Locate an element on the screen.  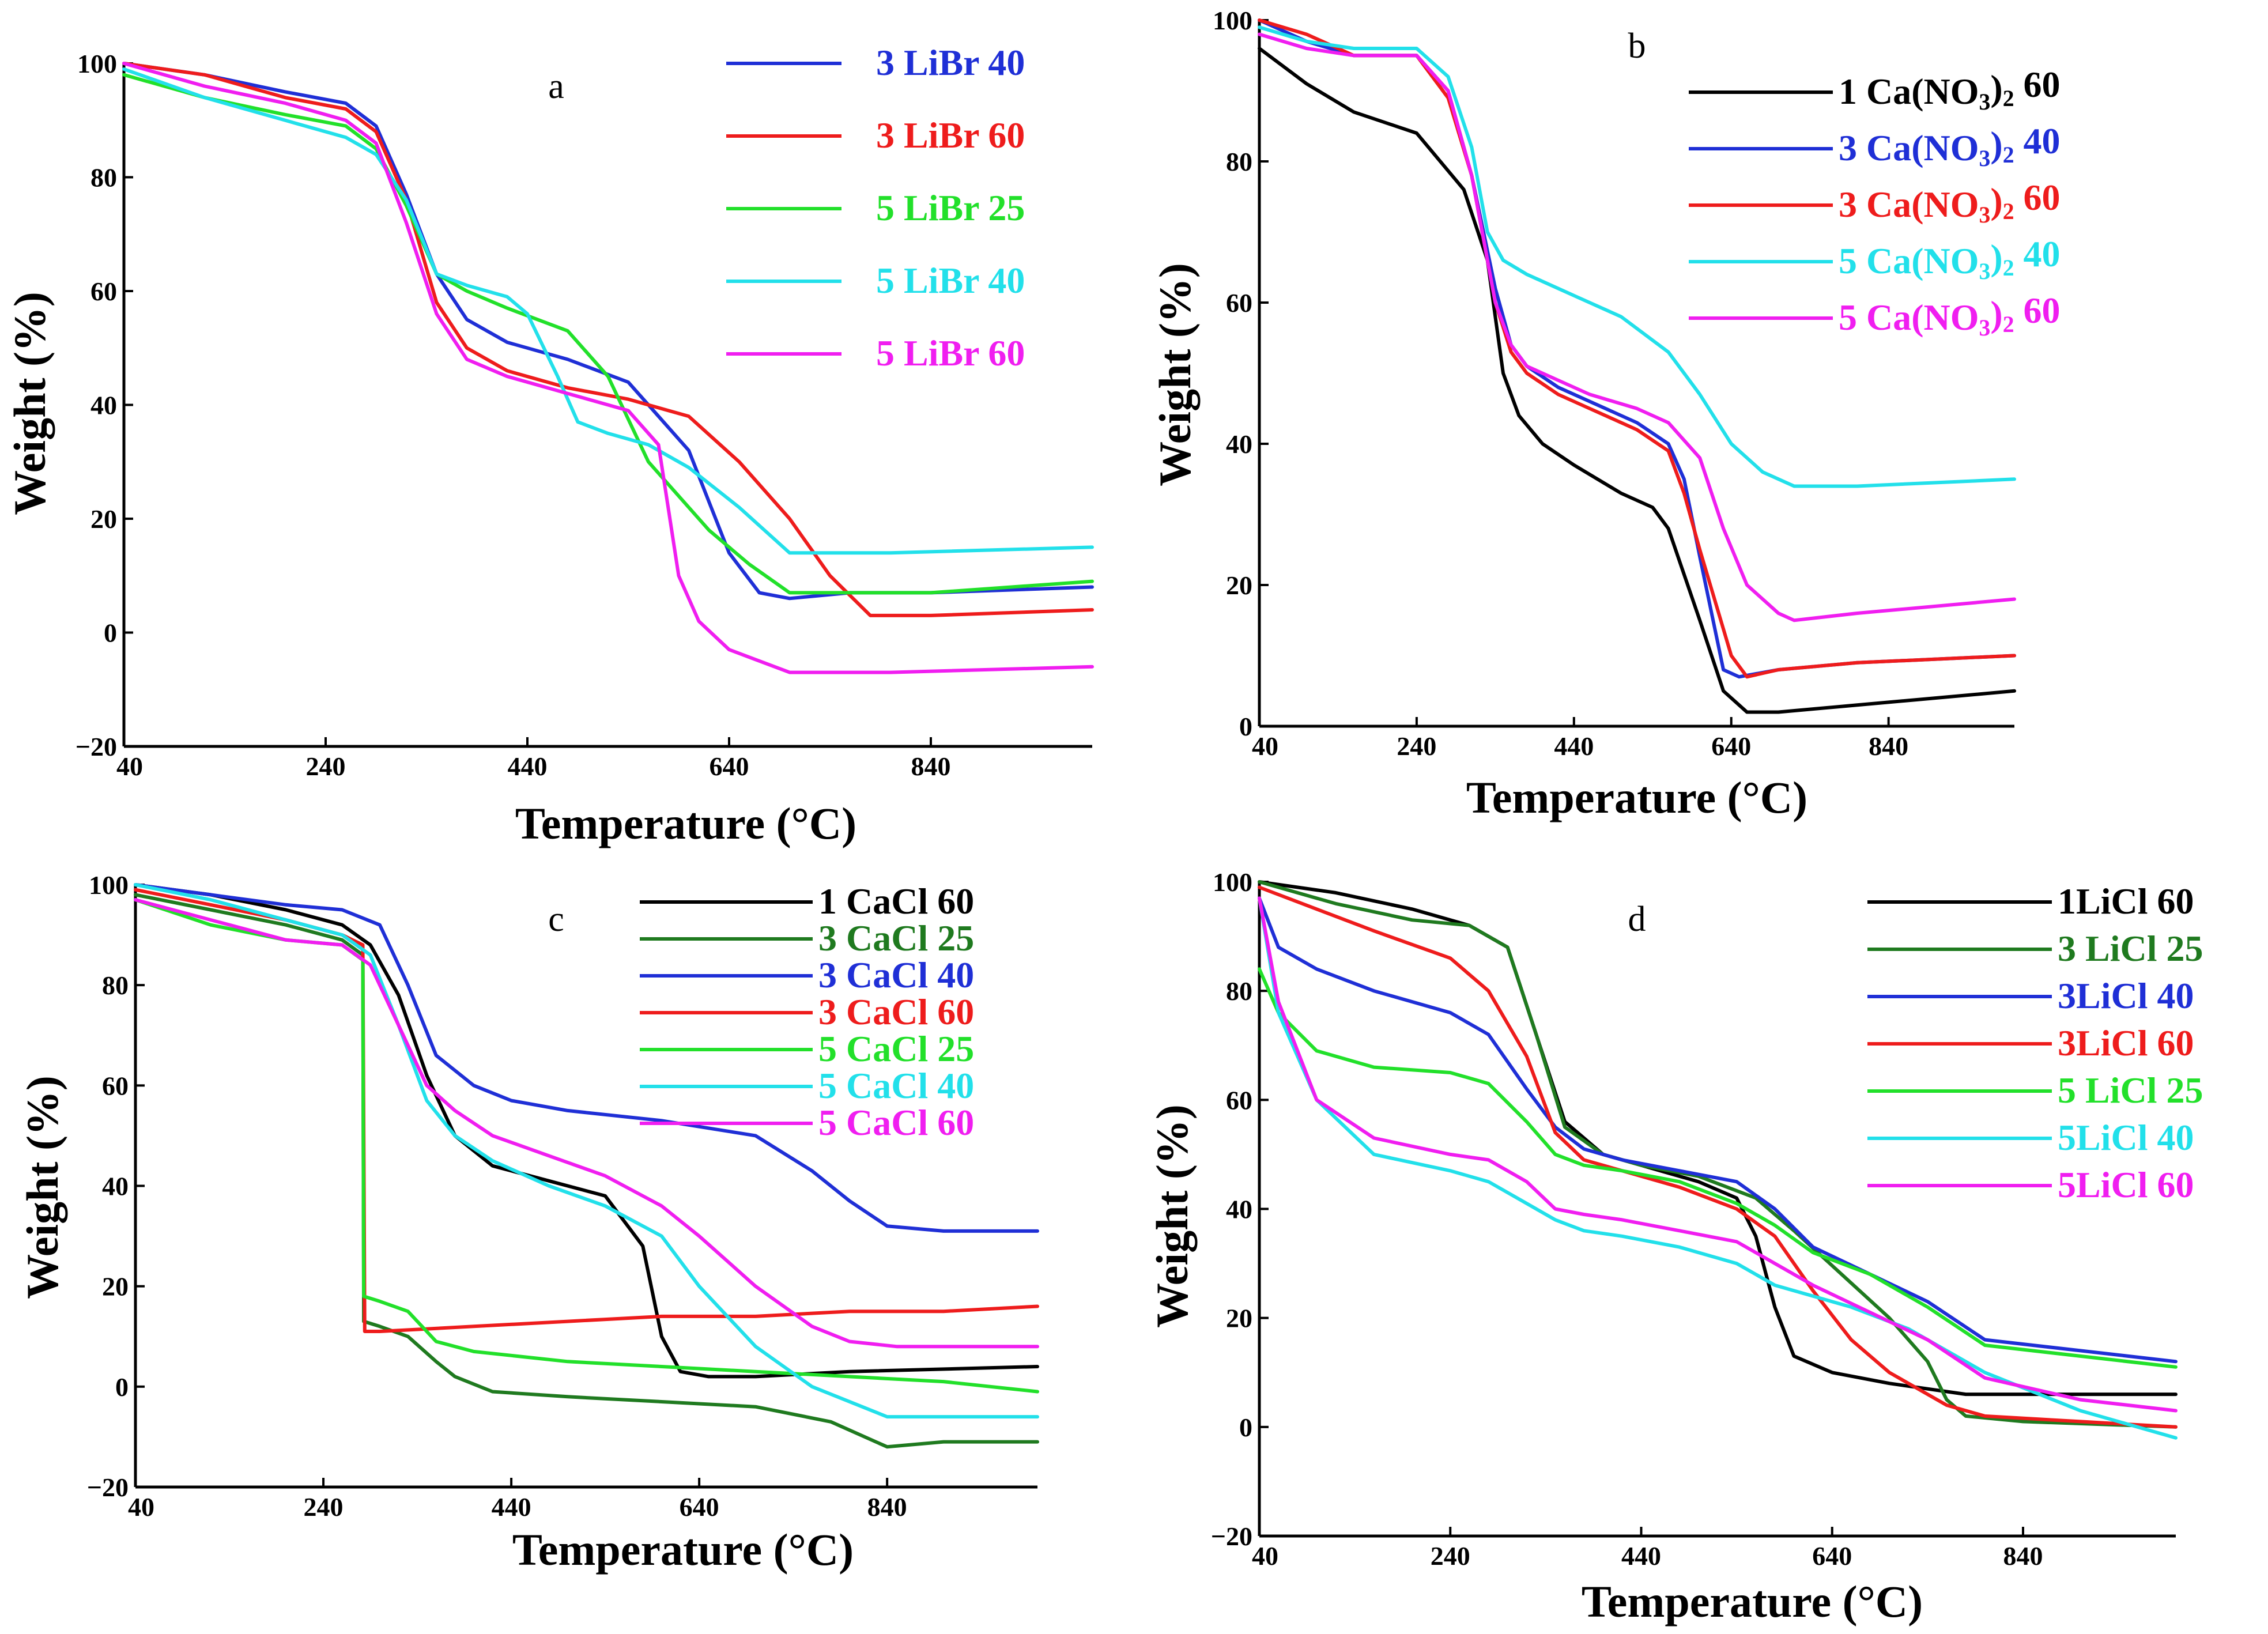
legend-label-5-libr-60: 5 LiBr 60 is located at coordinates (951, 353).